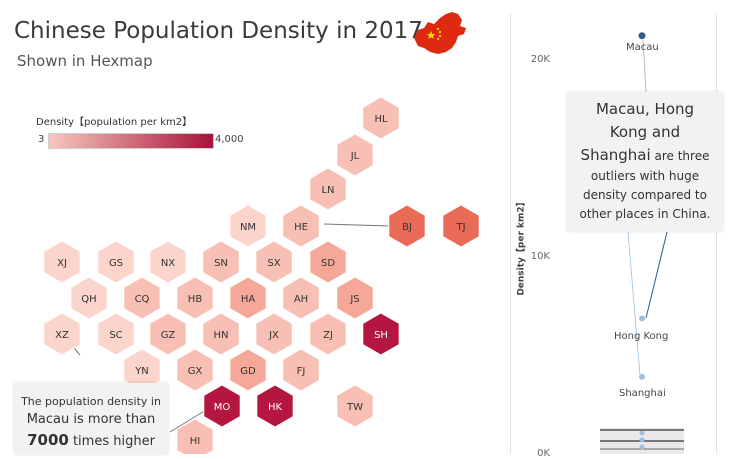  I want to click on hex-he, so click(301, 226).